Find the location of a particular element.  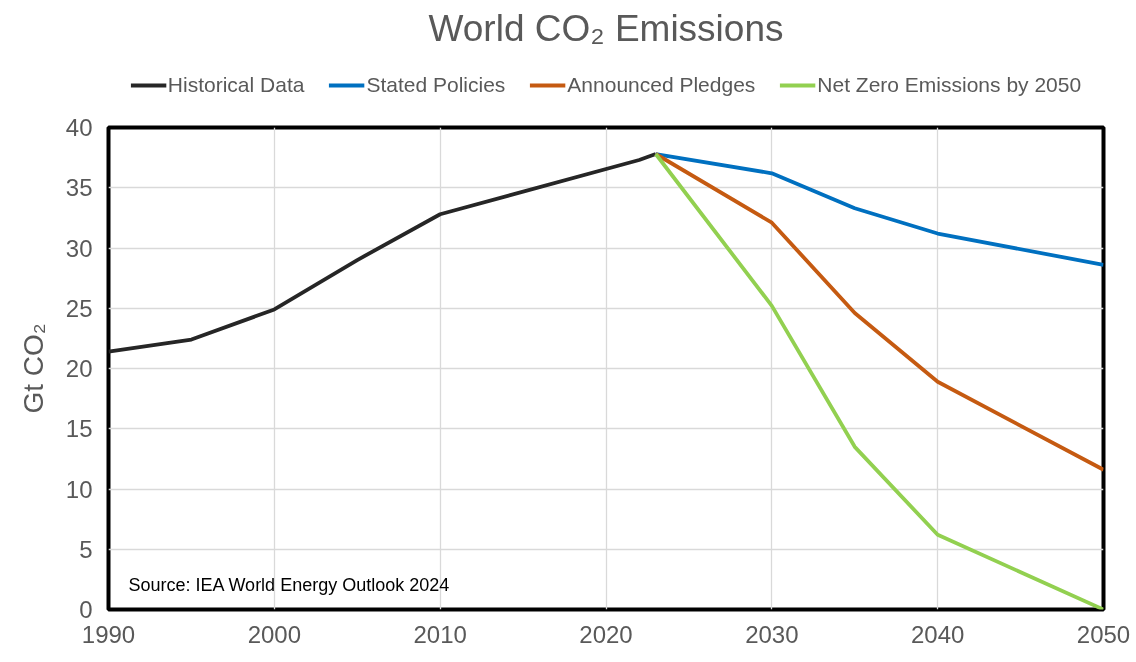

y-tick-label: 35 is located at coordinates (79, 188).